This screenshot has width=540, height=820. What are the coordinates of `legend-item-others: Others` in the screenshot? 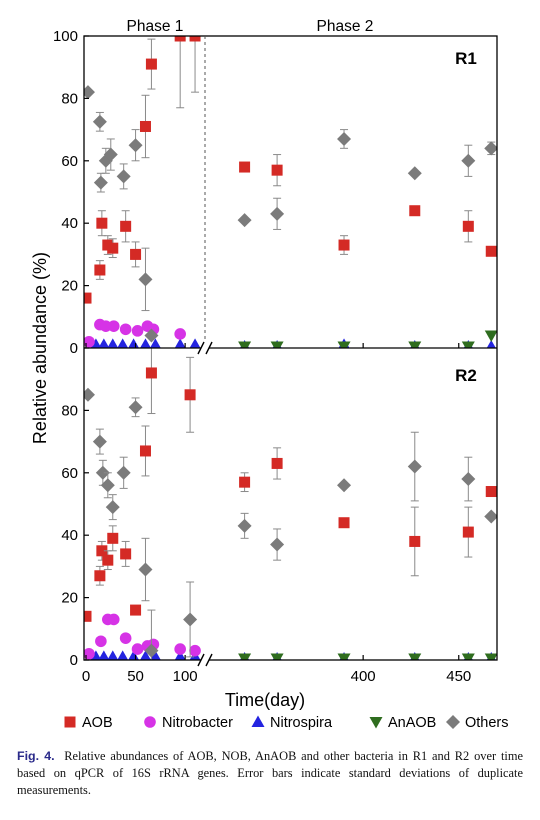 It's located at (477, 723).